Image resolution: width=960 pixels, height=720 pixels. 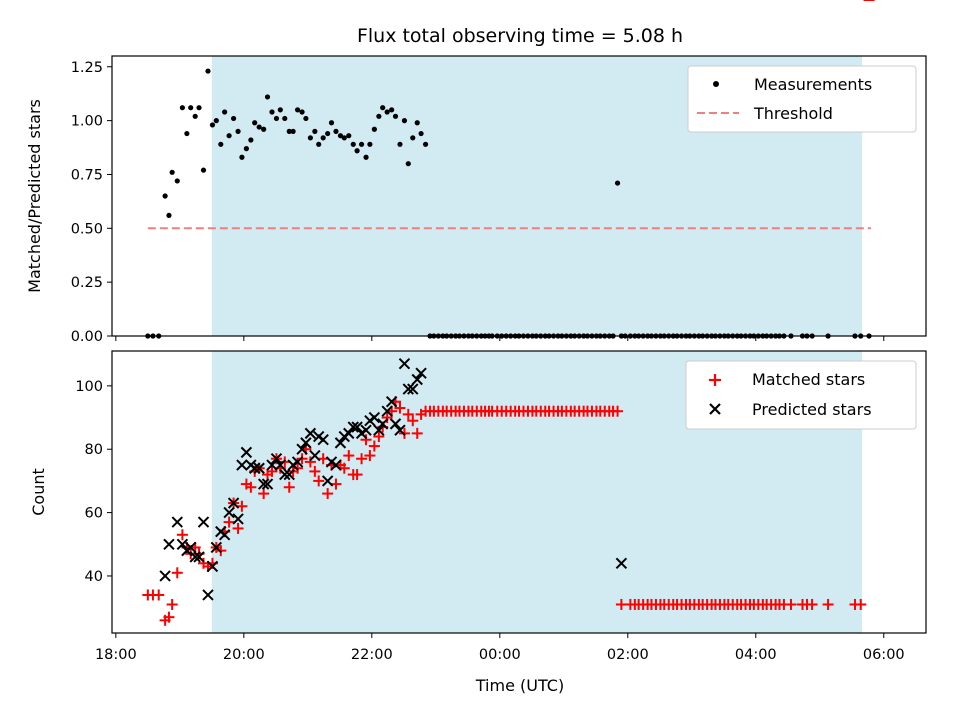 I want to click on top-y-tick-label: 0.50, so click(x=87, y=229).